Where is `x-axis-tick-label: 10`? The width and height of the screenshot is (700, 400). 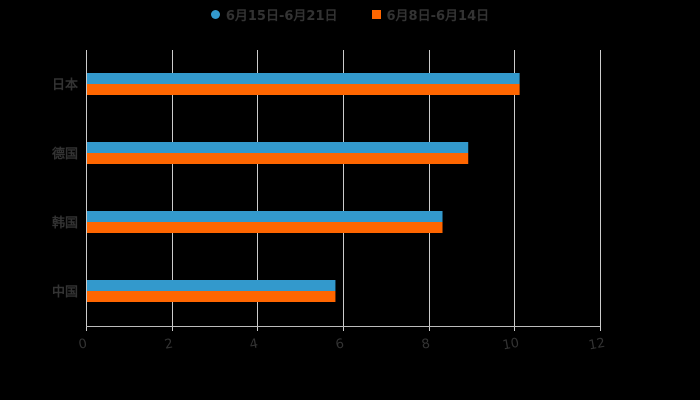
x-axis-tick-label: 10 is located at coordinates (510, 345).